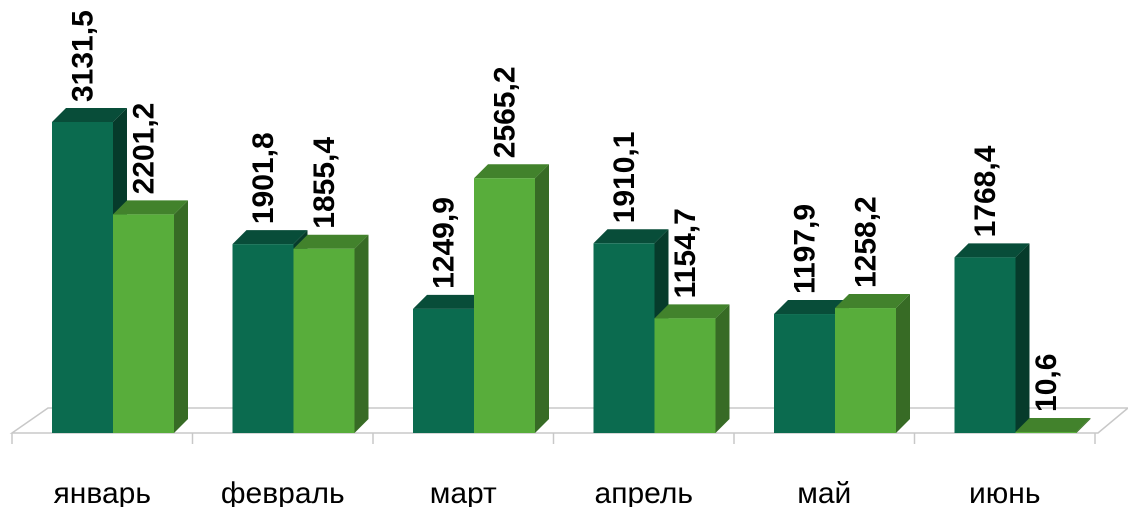 Image resolution: width=1128 pixels, height=507 pixels. What do you see at coordinates (144, 149) in the screenshot?
I see `value-label: 2201,2` at bounding box center [144, 149].